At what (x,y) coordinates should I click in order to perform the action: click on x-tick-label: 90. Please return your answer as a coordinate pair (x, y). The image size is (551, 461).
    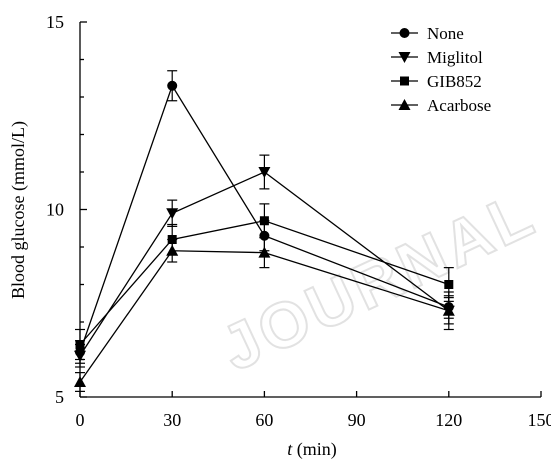
    Looking at the image, I should click on (357, 420).